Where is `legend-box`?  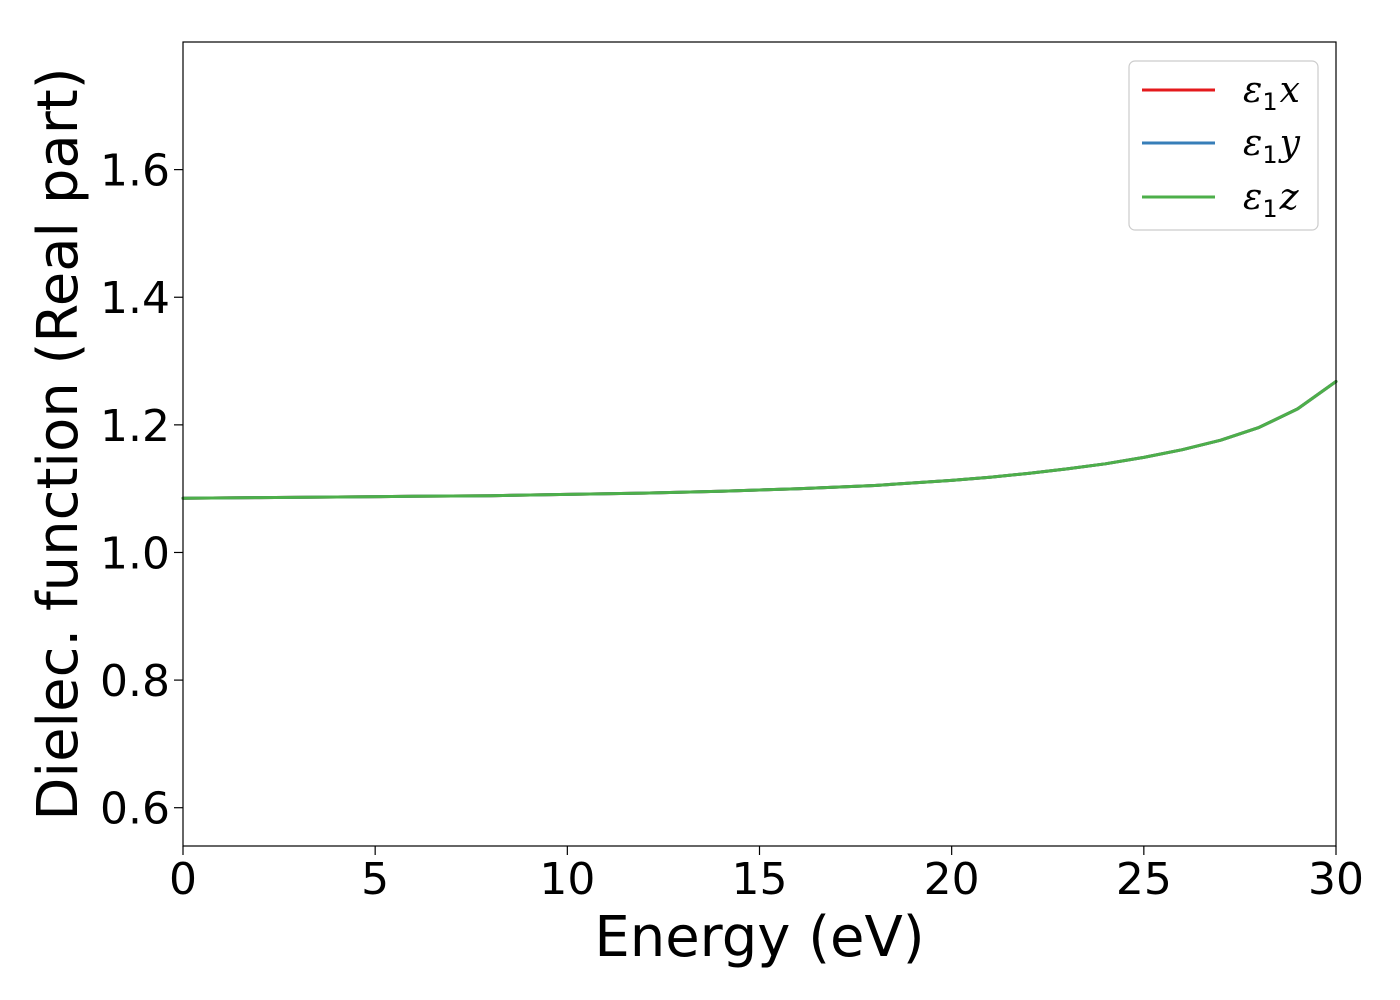 legend-box is located at coordinates (1223, 145).